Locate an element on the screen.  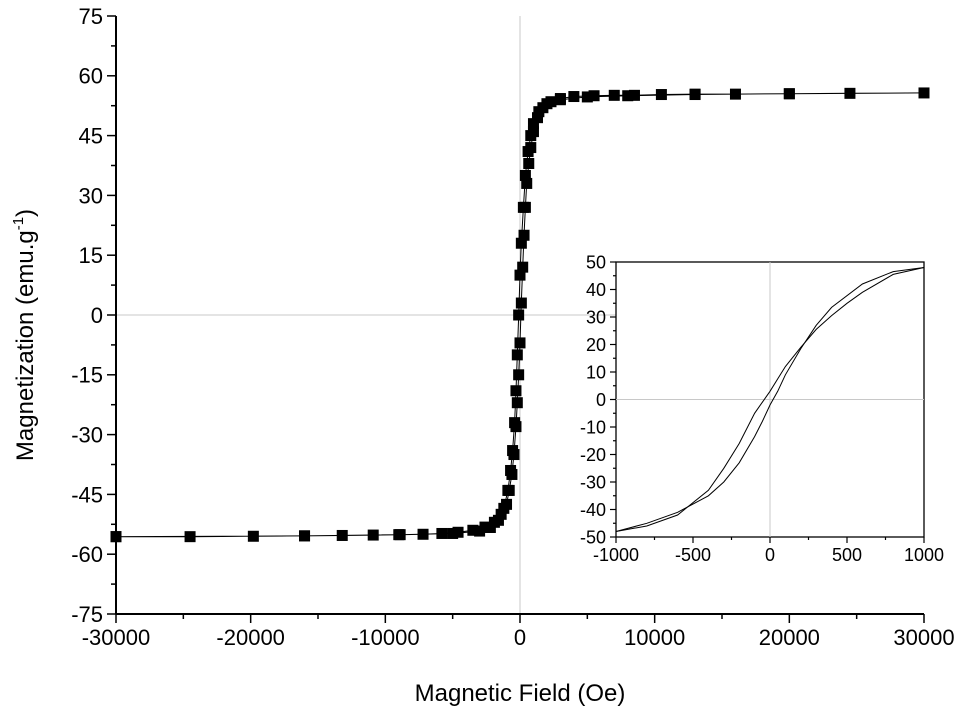
y-tick-label: 60 is located at coordinates (91, 76).